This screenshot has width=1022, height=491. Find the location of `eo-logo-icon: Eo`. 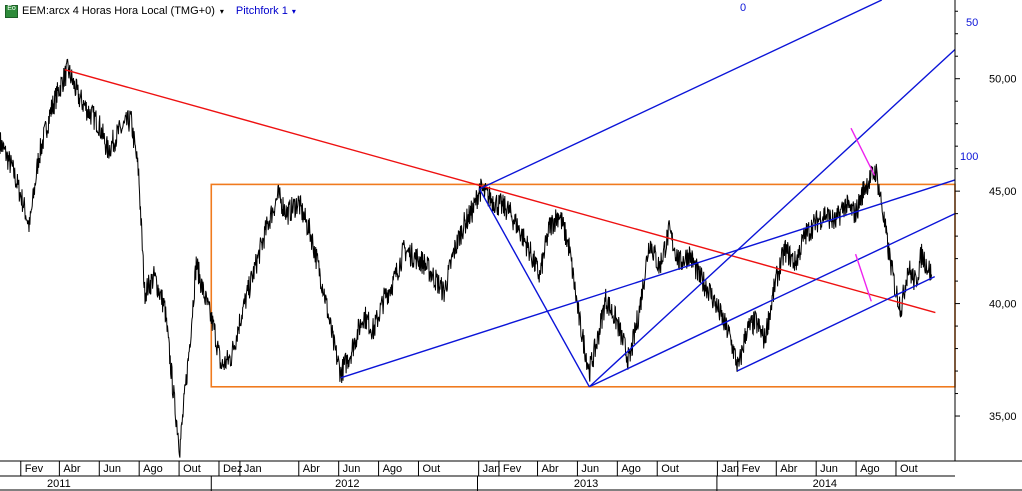

eo-logo-icon: Eo is located at coordinates (11, 11).